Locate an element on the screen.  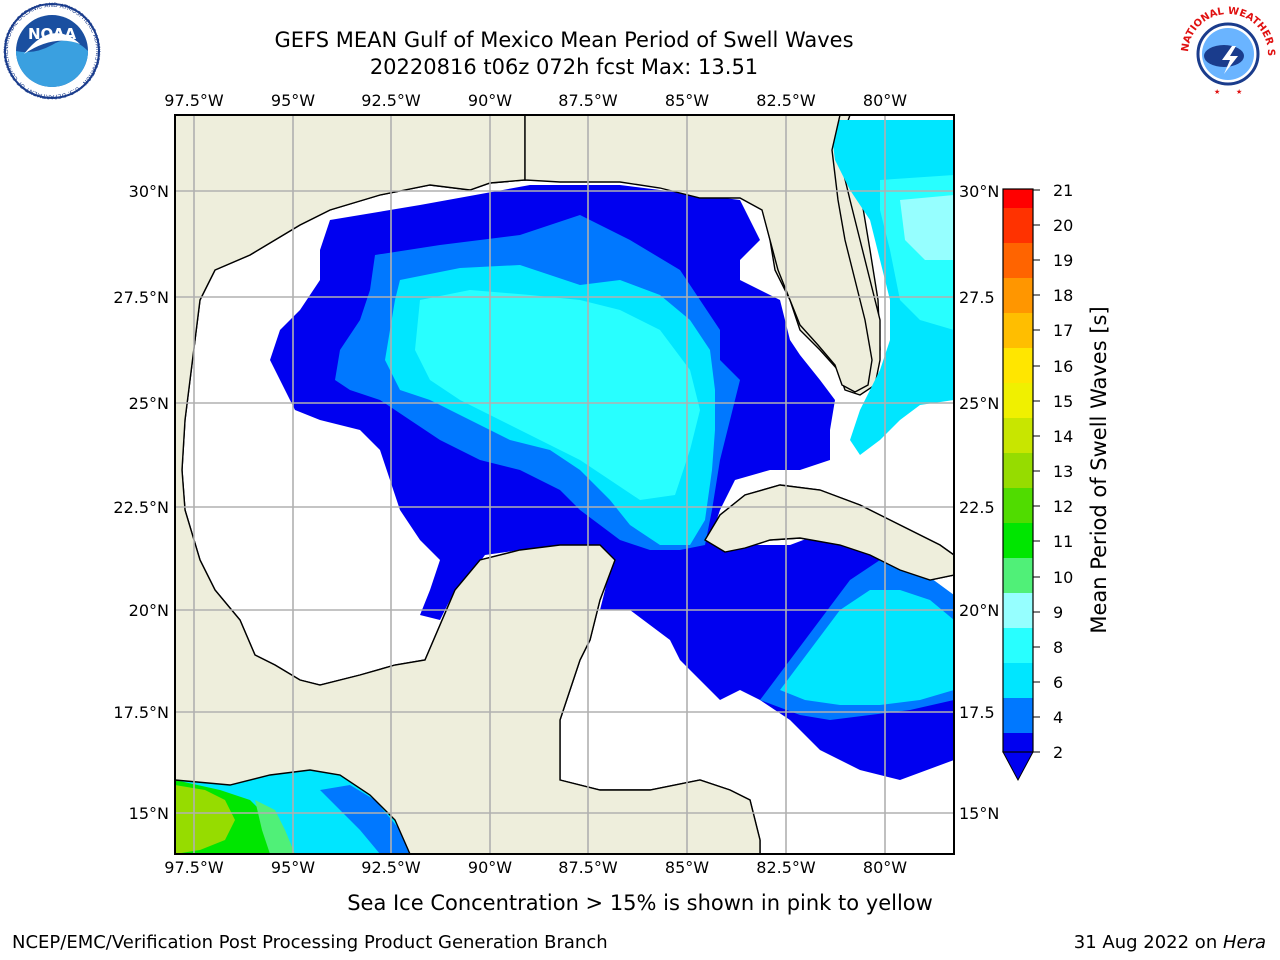
colorbar-tick-label: 13 is located at coordinates (1063, 471).